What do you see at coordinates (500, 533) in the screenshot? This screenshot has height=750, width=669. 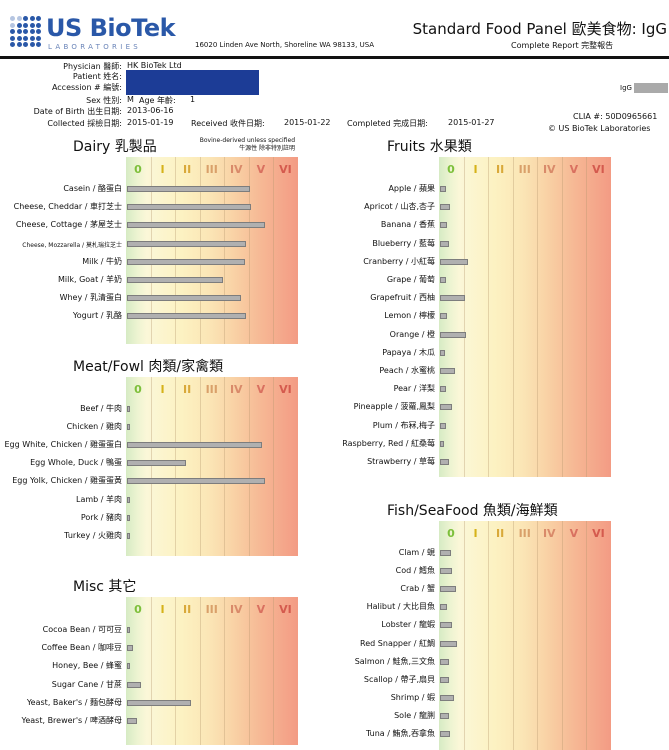 I see `level-header-II: II` at bounding box center [500, 533].